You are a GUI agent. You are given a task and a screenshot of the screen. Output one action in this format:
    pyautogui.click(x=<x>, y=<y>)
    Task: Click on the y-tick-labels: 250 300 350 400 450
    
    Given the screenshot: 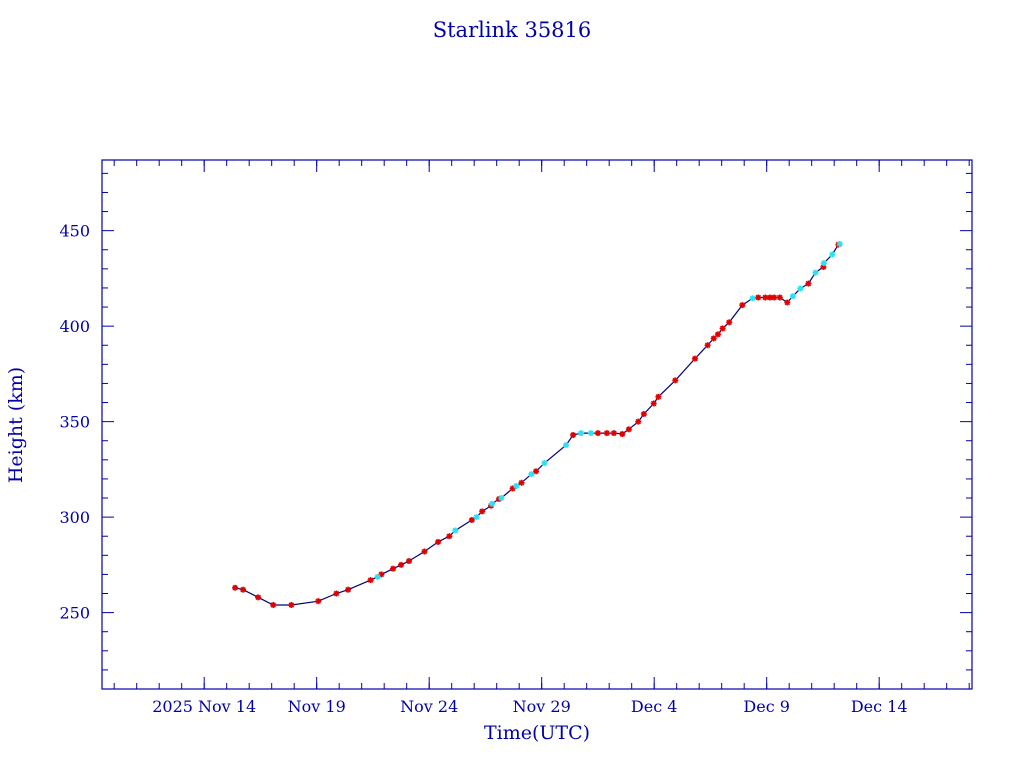 What is the action you would take?
    pyautogui.click(x=74, y=422)
    